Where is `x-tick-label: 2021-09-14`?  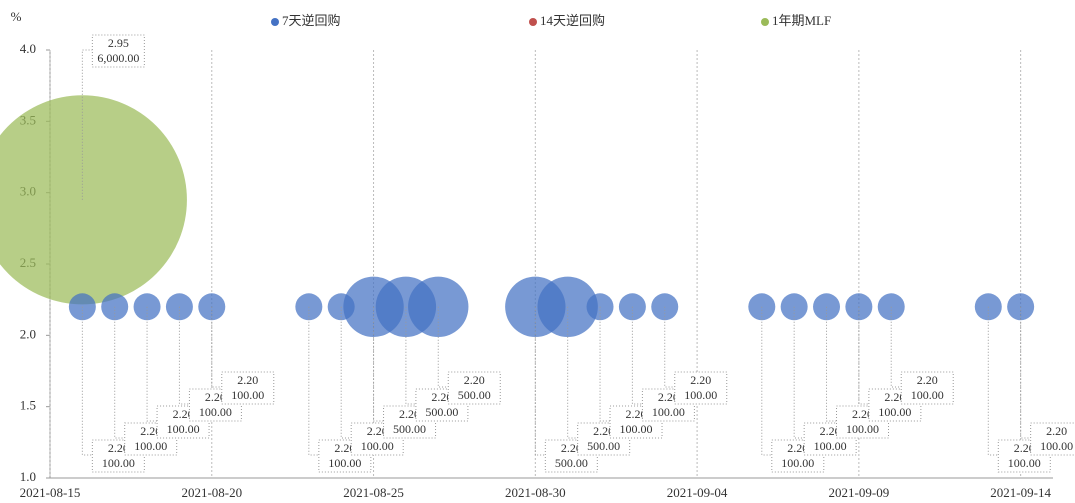 x-tick-label: 2021-09-14 is located at coordinates (1020, 492).